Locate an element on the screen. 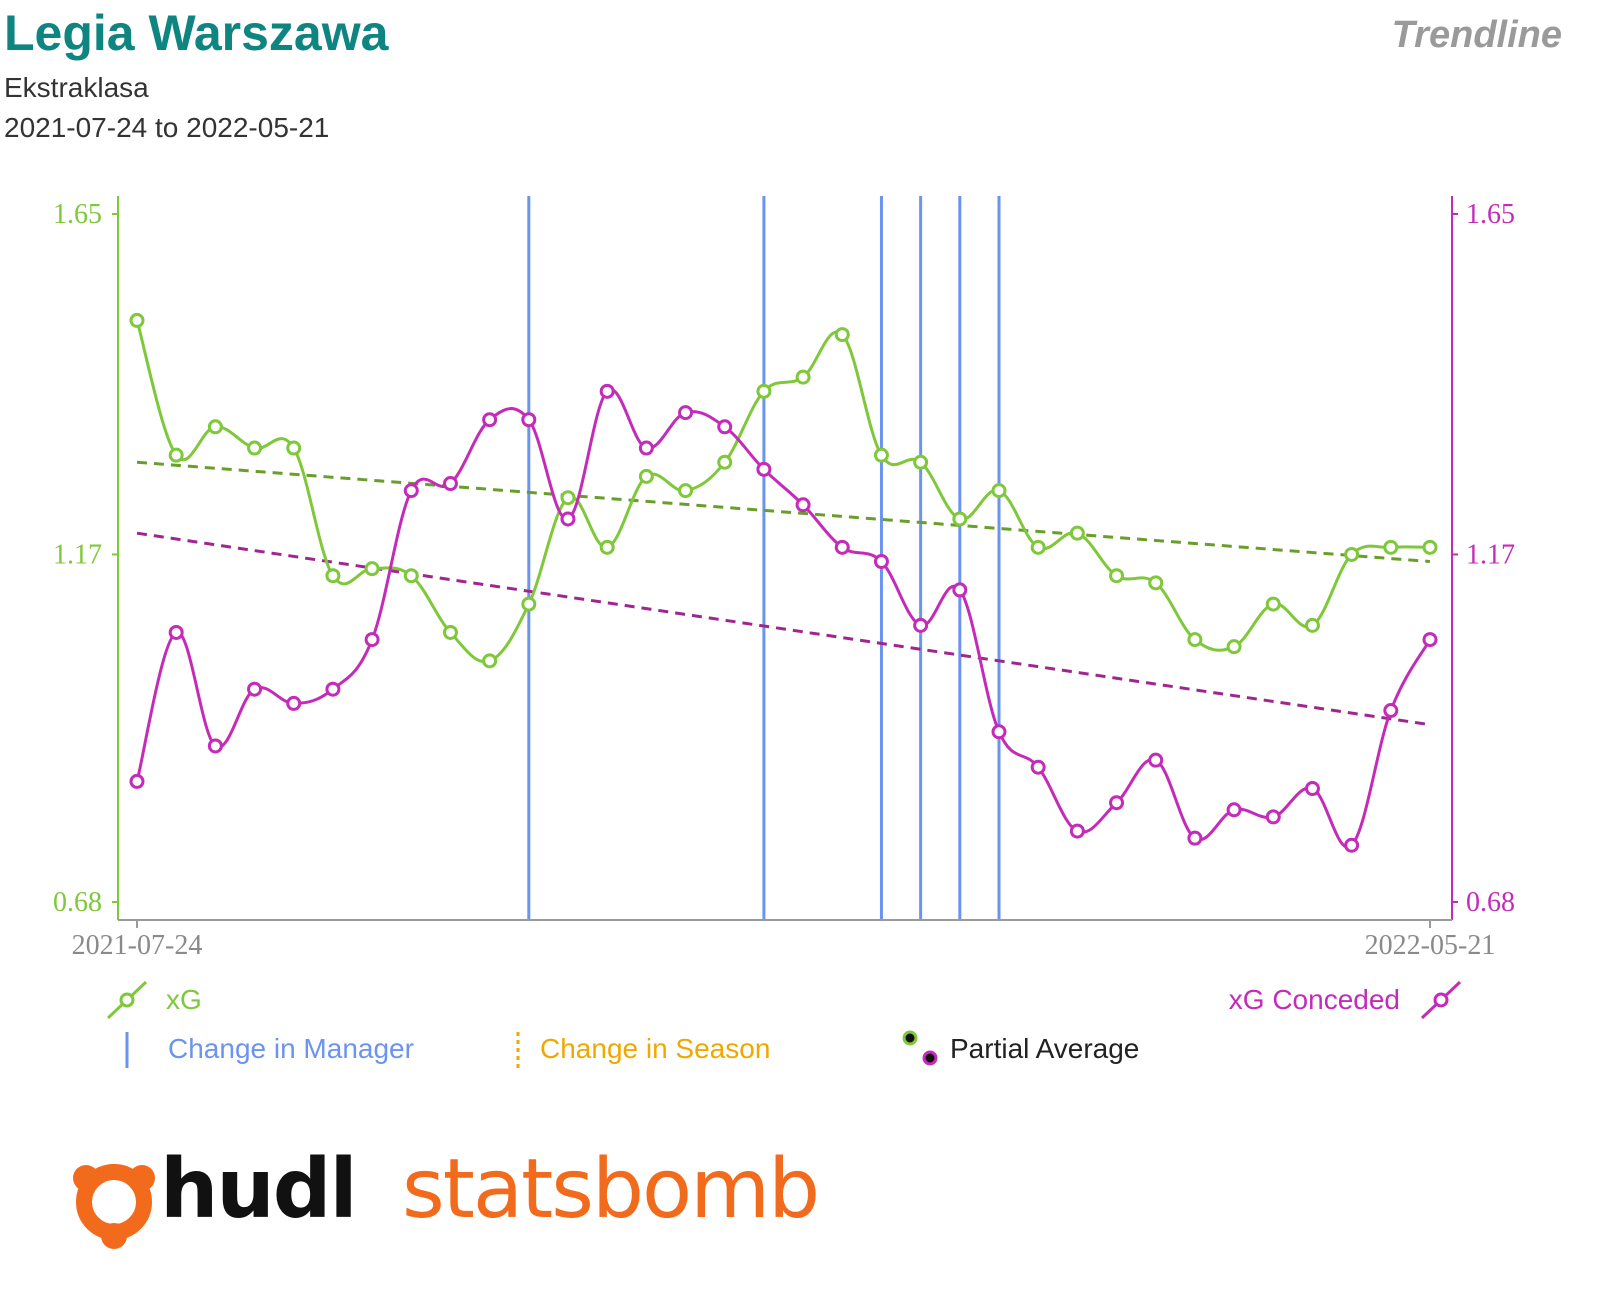 The height and width of the screenshot is (1300, 1600). right-tick-label: 1.17 is located at coordinates (1490, 554).